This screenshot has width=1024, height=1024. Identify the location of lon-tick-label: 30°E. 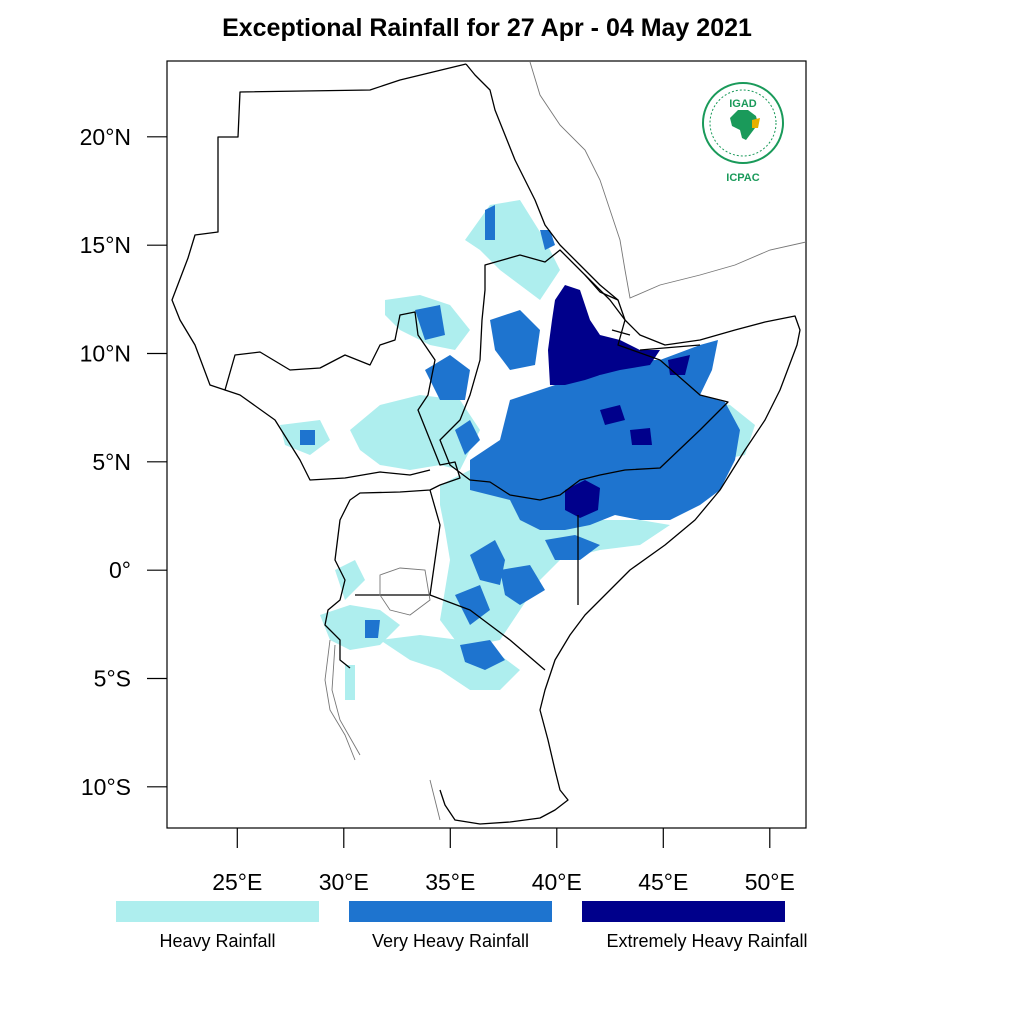
(344, 882).